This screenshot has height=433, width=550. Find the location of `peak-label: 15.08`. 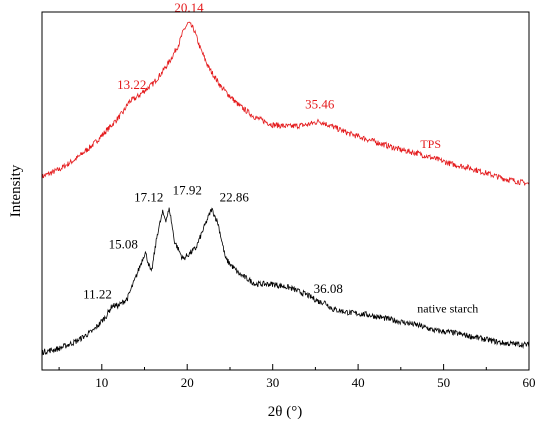

peak-label: 15.08 is located at coordinates (123, 243).